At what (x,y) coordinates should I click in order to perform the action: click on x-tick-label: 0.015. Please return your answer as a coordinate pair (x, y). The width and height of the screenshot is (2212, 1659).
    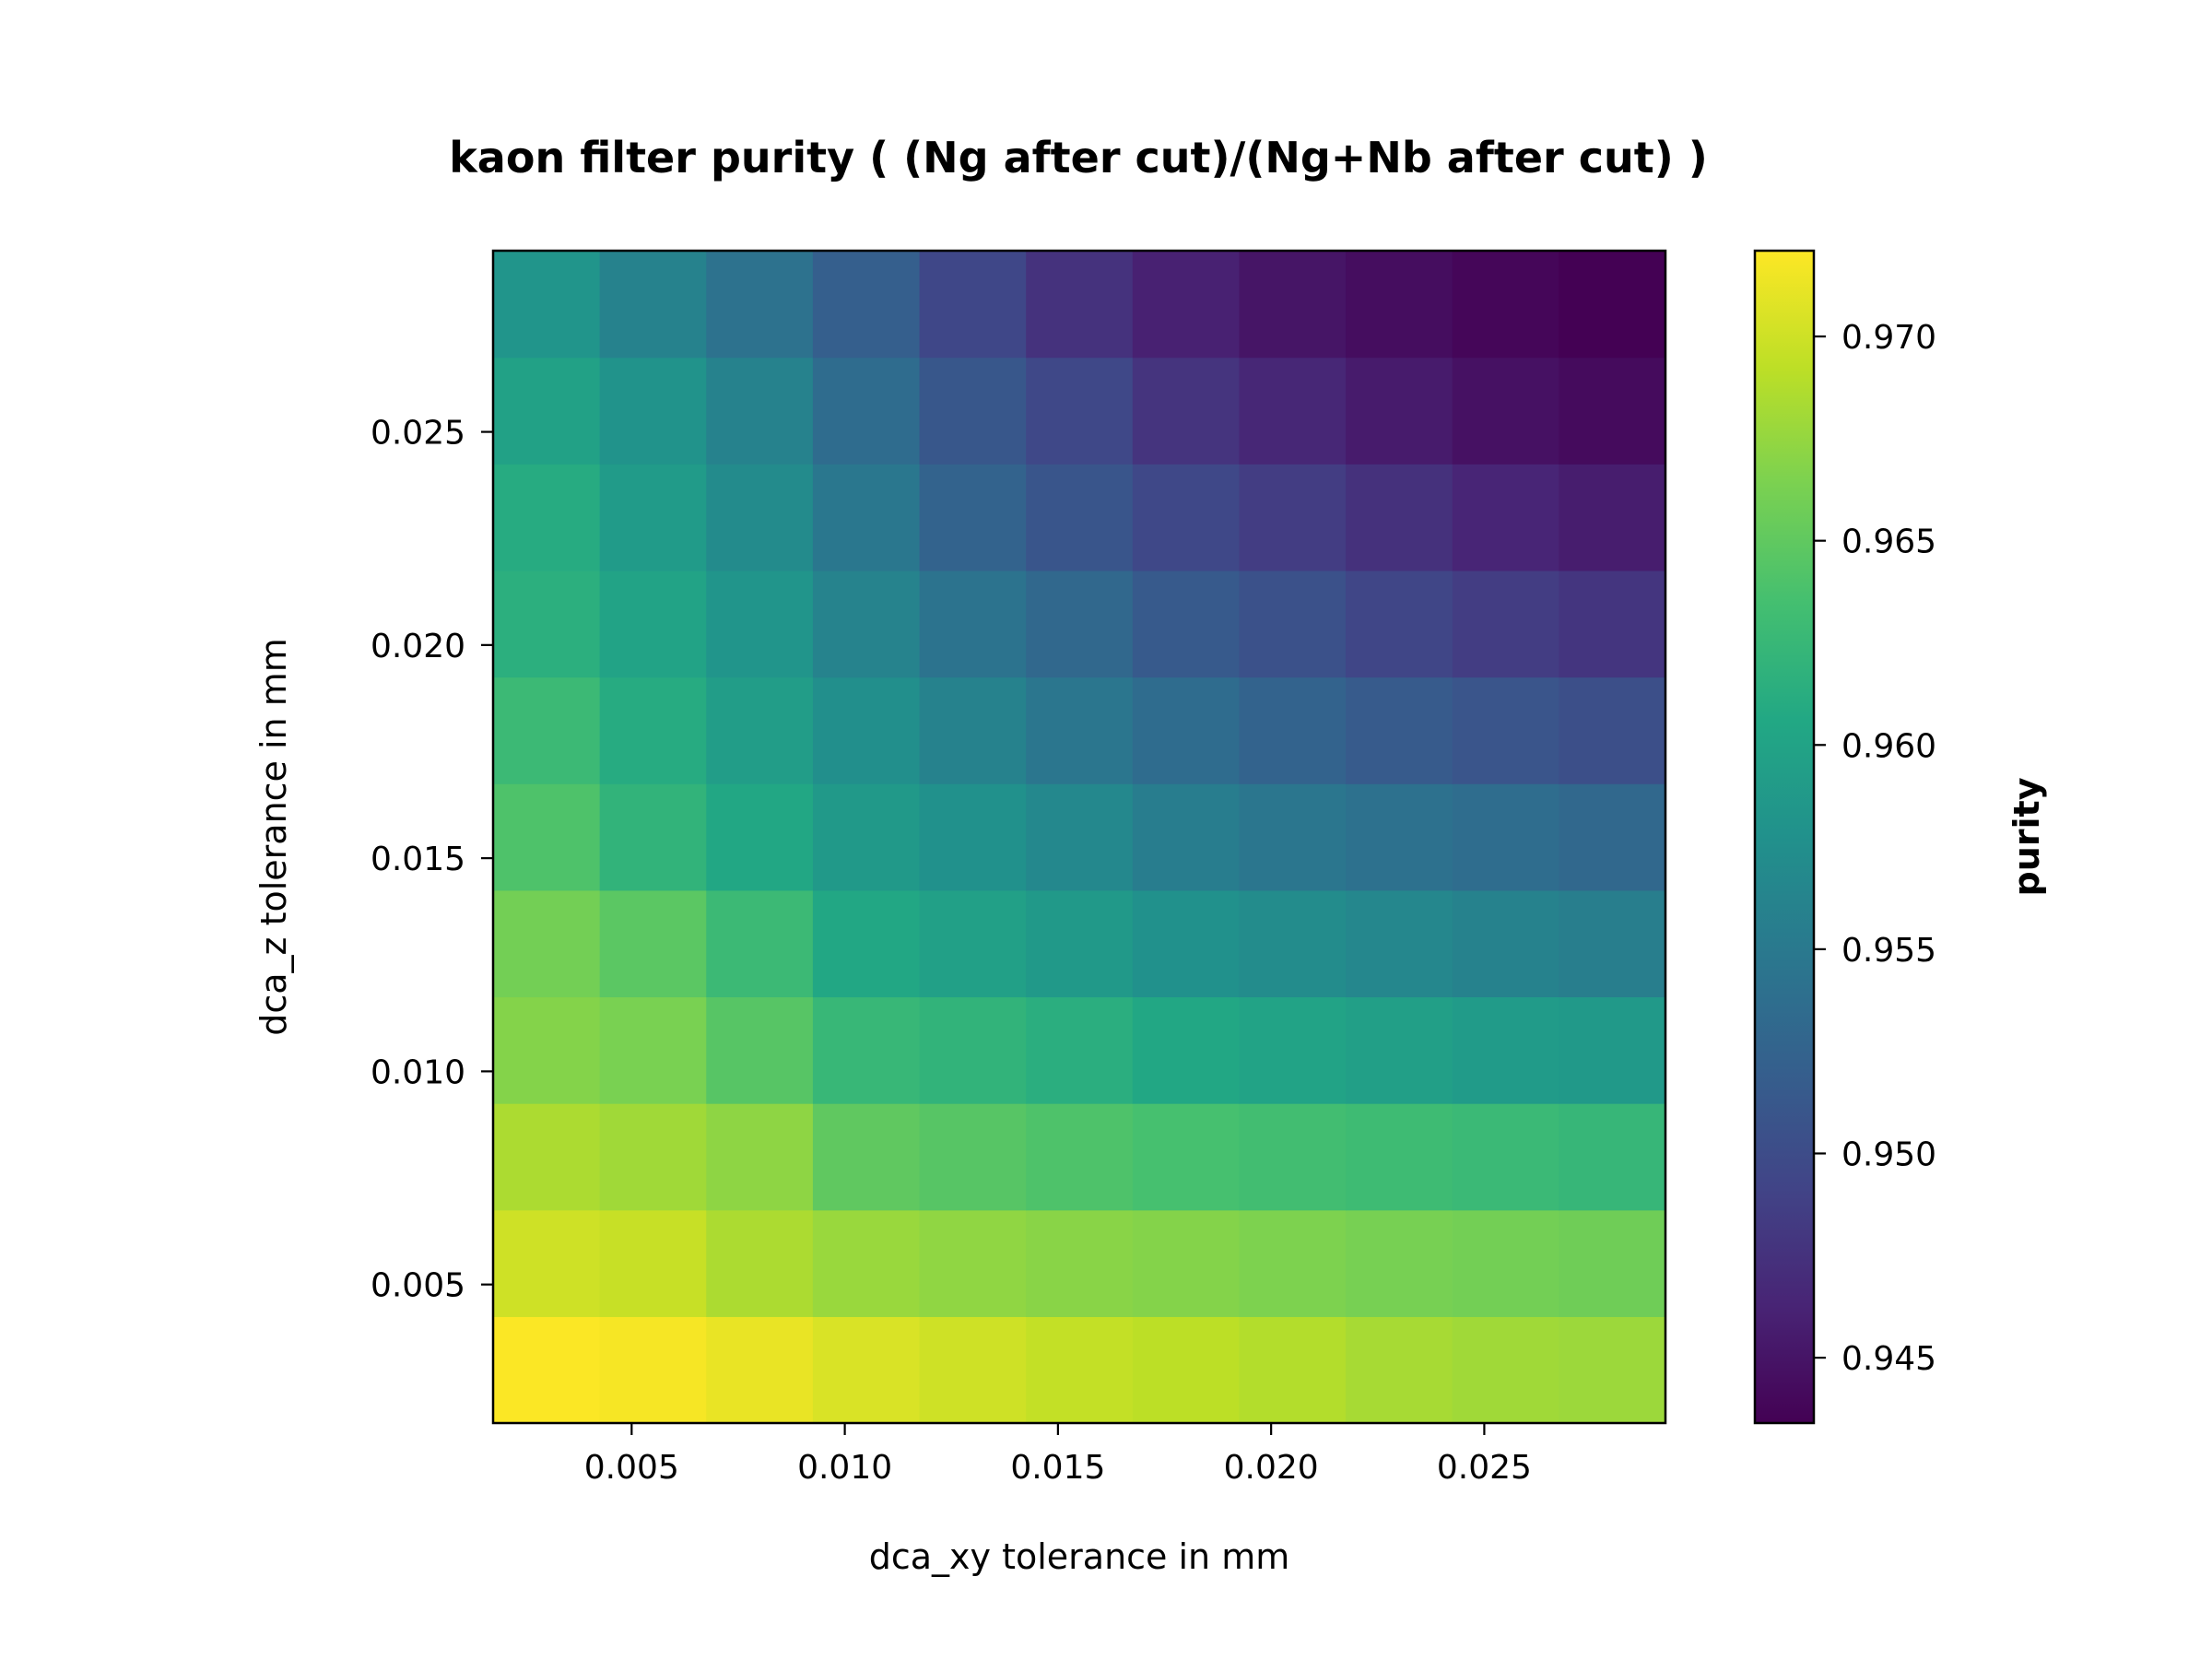
    Looking at the image, I should click on (1057, 1468).